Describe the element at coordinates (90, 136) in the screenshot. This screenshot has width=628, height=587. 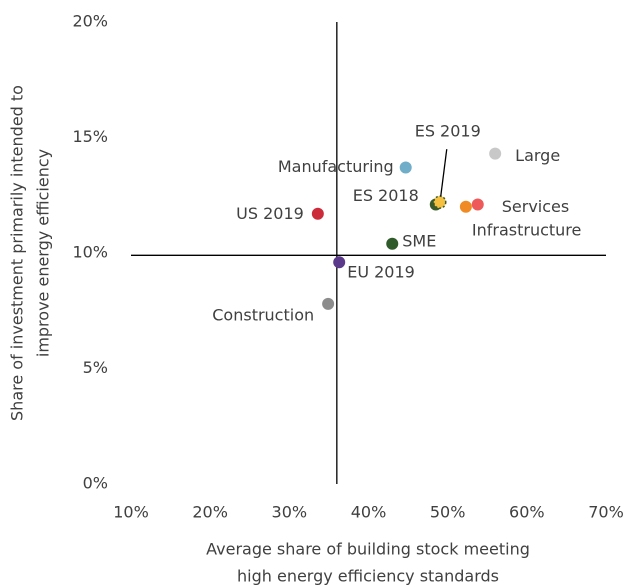
I see `y-tick-label: 15%` at that location.